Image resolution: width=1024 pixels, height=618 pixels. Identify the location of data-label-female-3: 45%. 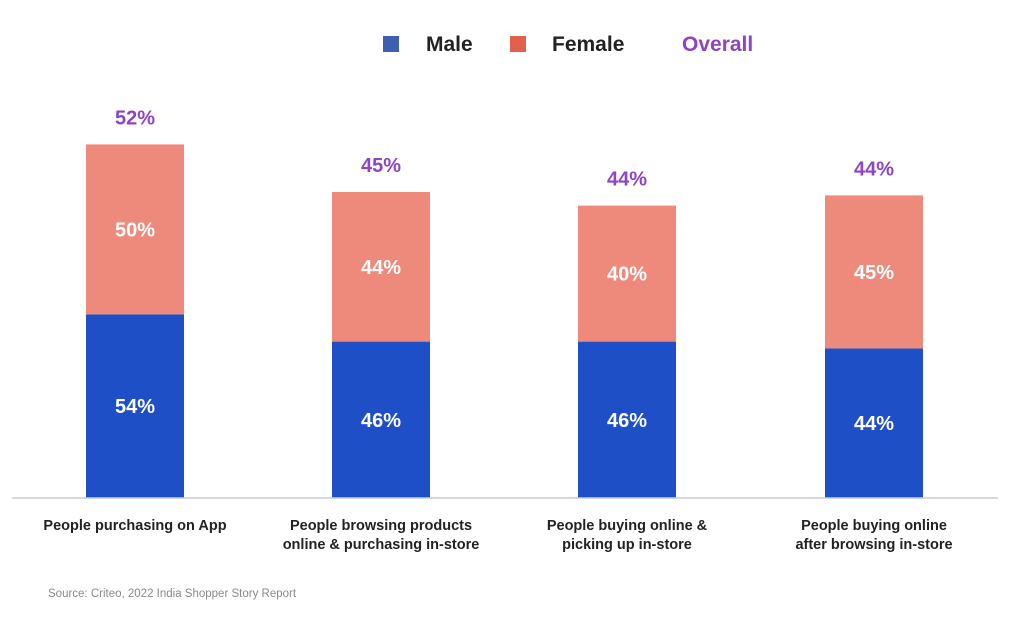
(874, 273).